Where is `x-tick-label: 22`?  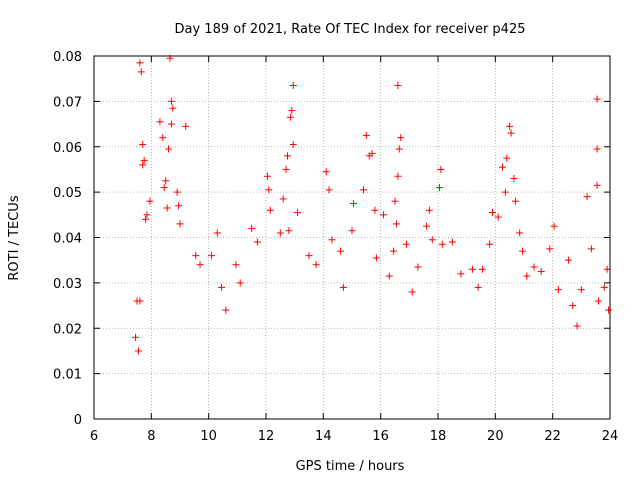
x-tick-label: 22 is located at coordinates (552, 436).